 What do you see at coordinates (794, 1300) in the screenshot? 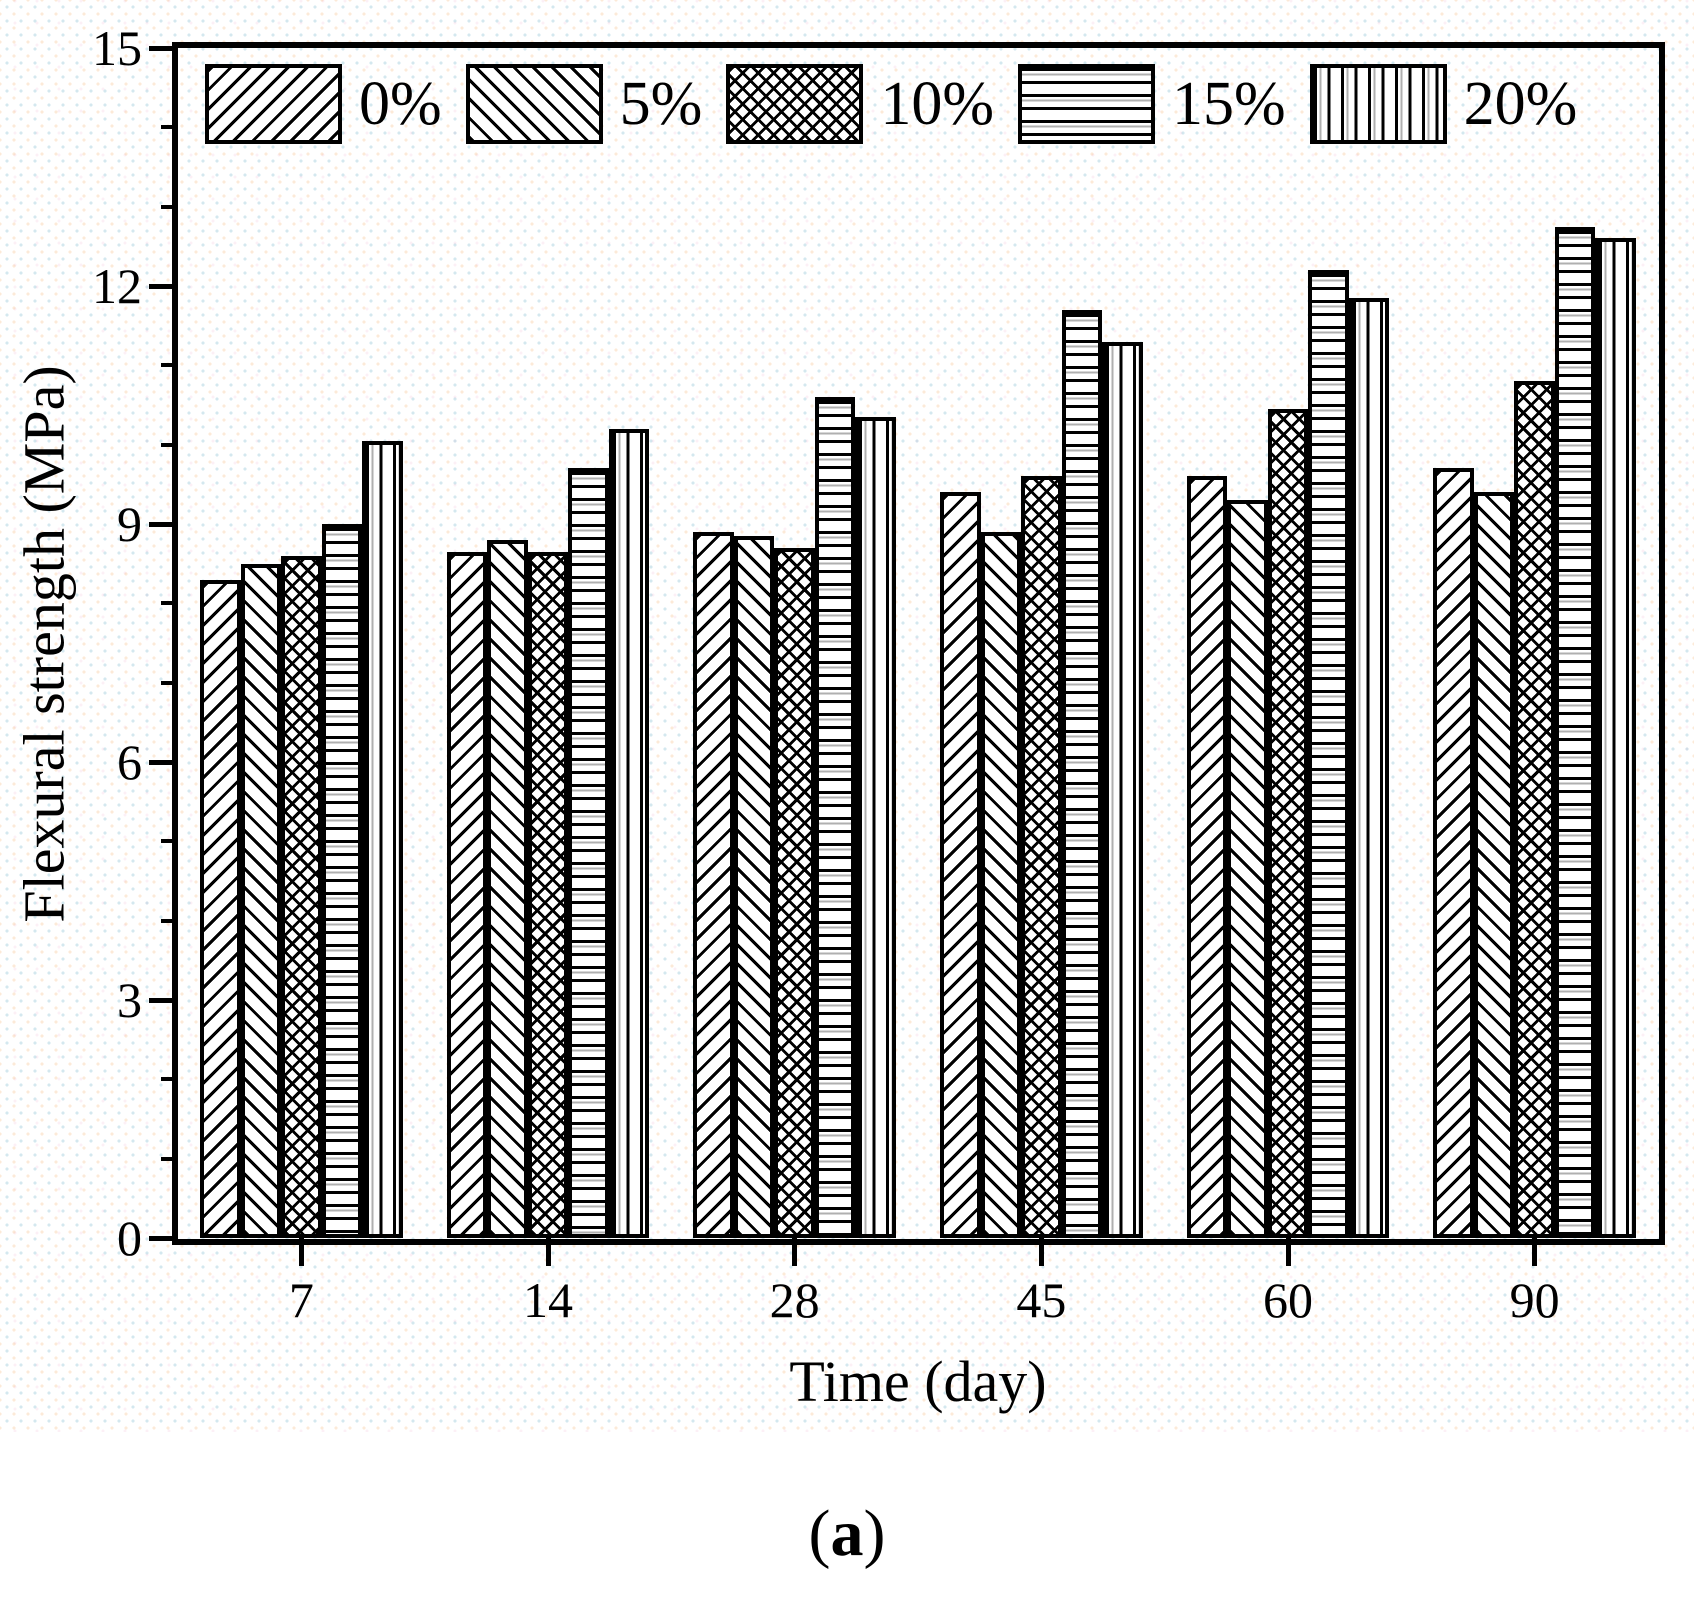
I see `x-tick-label-day28: 28` at bounding box center [794, 1300].